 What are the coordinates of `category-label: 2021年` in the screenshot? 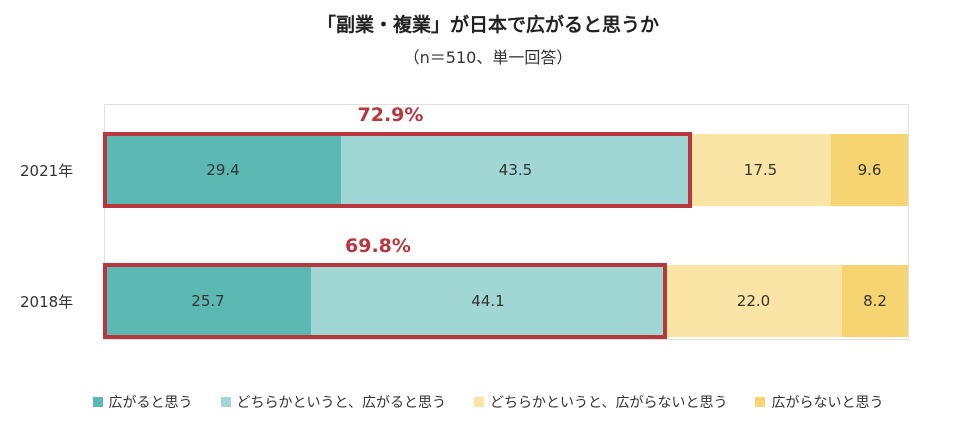 It's located at (47, 171).